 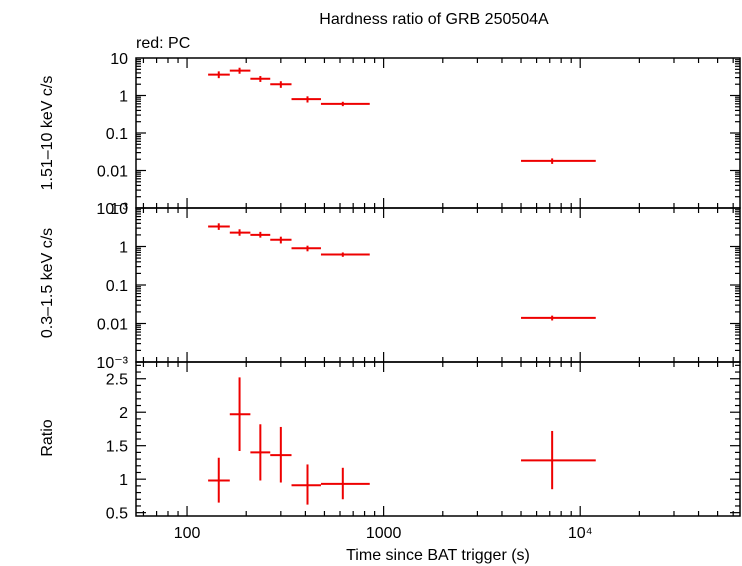 What do you see at coordinates (434, 19) in the screenshot?
I see `chart-title: Hardness ratio of GRB 250504A` at bounding box center [434, 19].